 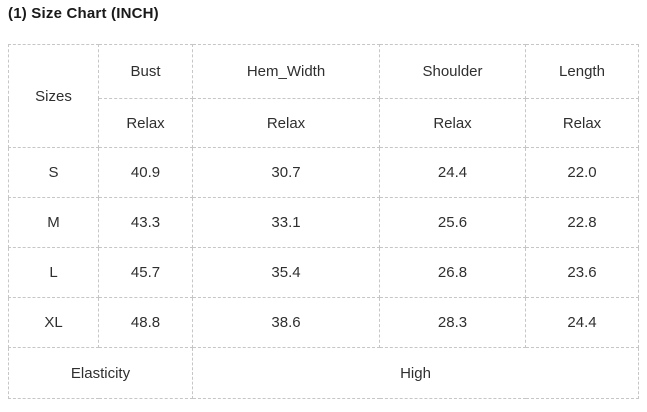 I want to click on bust-value-cell: 40.9, so click(x=145, y=172).